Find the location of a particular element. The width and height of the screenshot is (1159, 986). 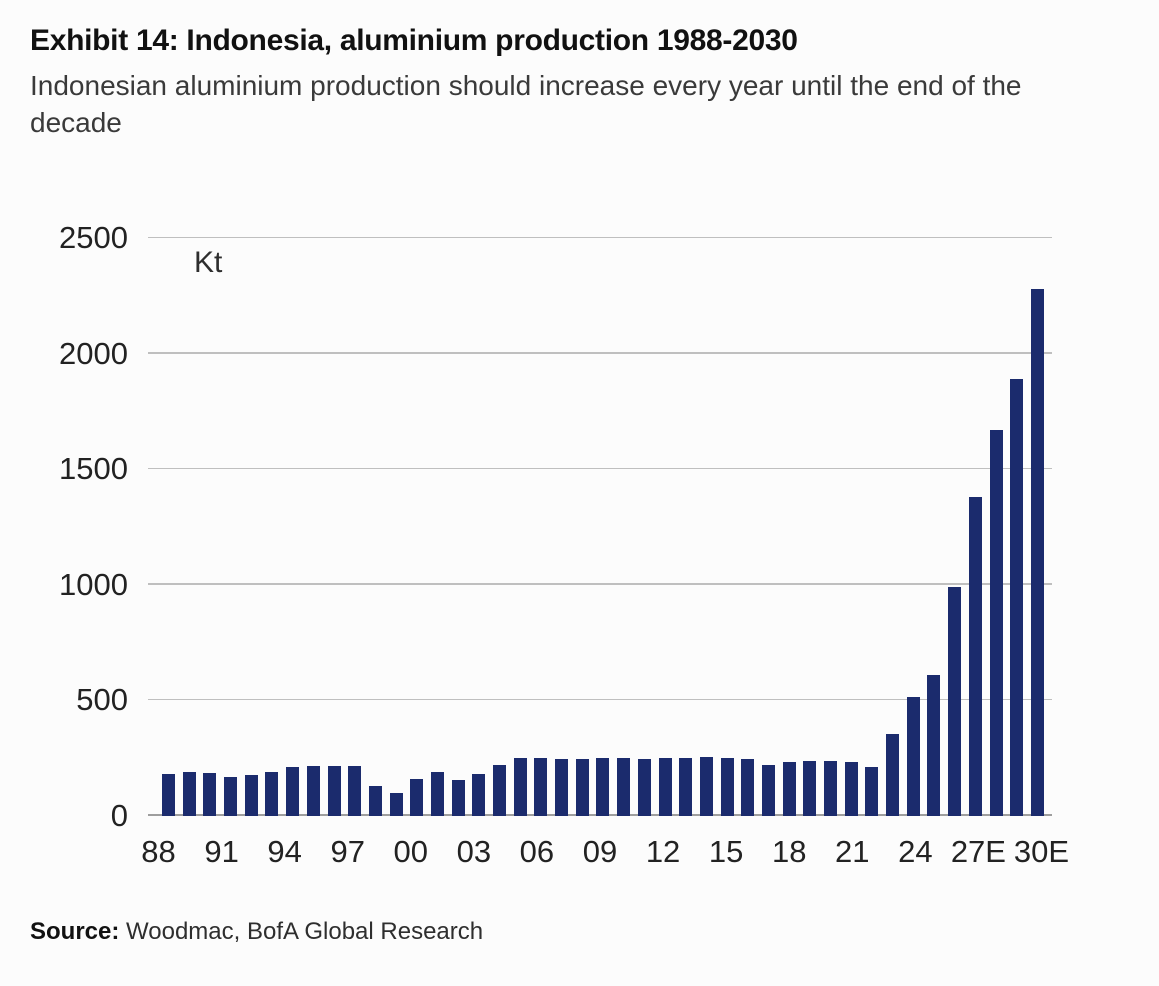

y-axis-tick-label: 1000 is located at coordinates (93, 584).